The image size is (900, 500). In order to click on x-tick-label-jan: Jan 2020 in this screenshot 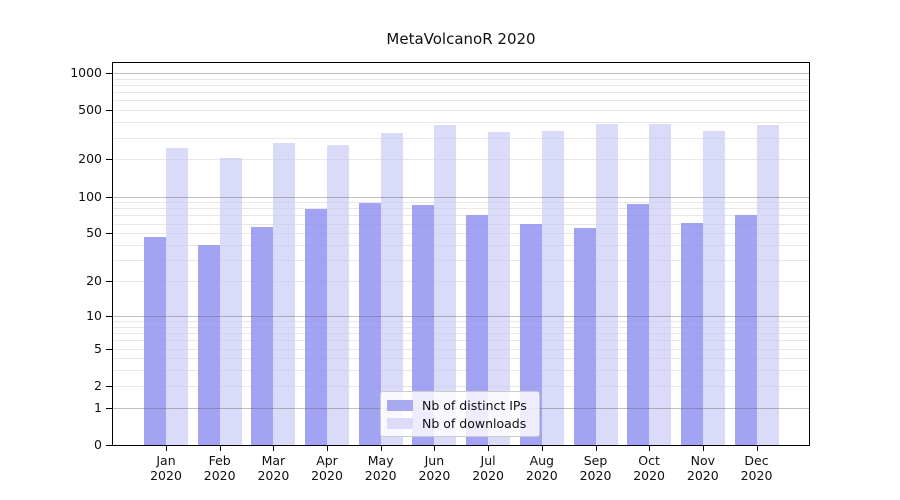, I will do `click(166, 468)`.